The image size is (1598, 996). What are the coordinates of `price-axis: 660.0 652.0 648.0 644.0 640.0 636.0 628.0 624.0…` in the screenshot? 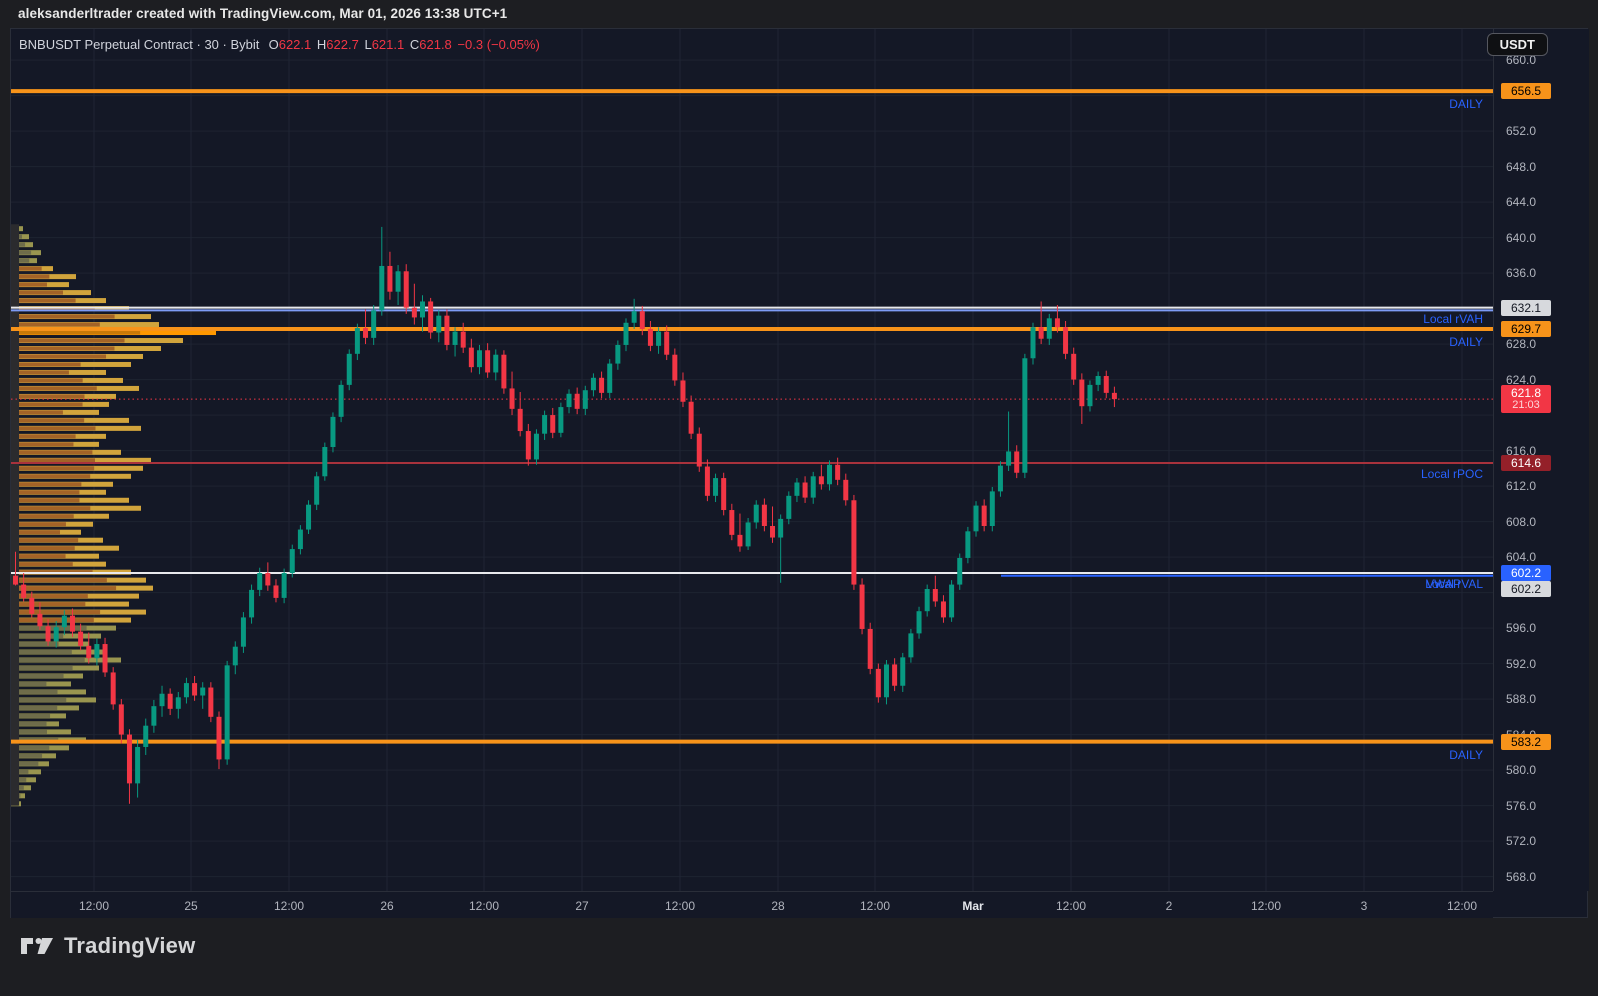 It's located at (1541, 460).